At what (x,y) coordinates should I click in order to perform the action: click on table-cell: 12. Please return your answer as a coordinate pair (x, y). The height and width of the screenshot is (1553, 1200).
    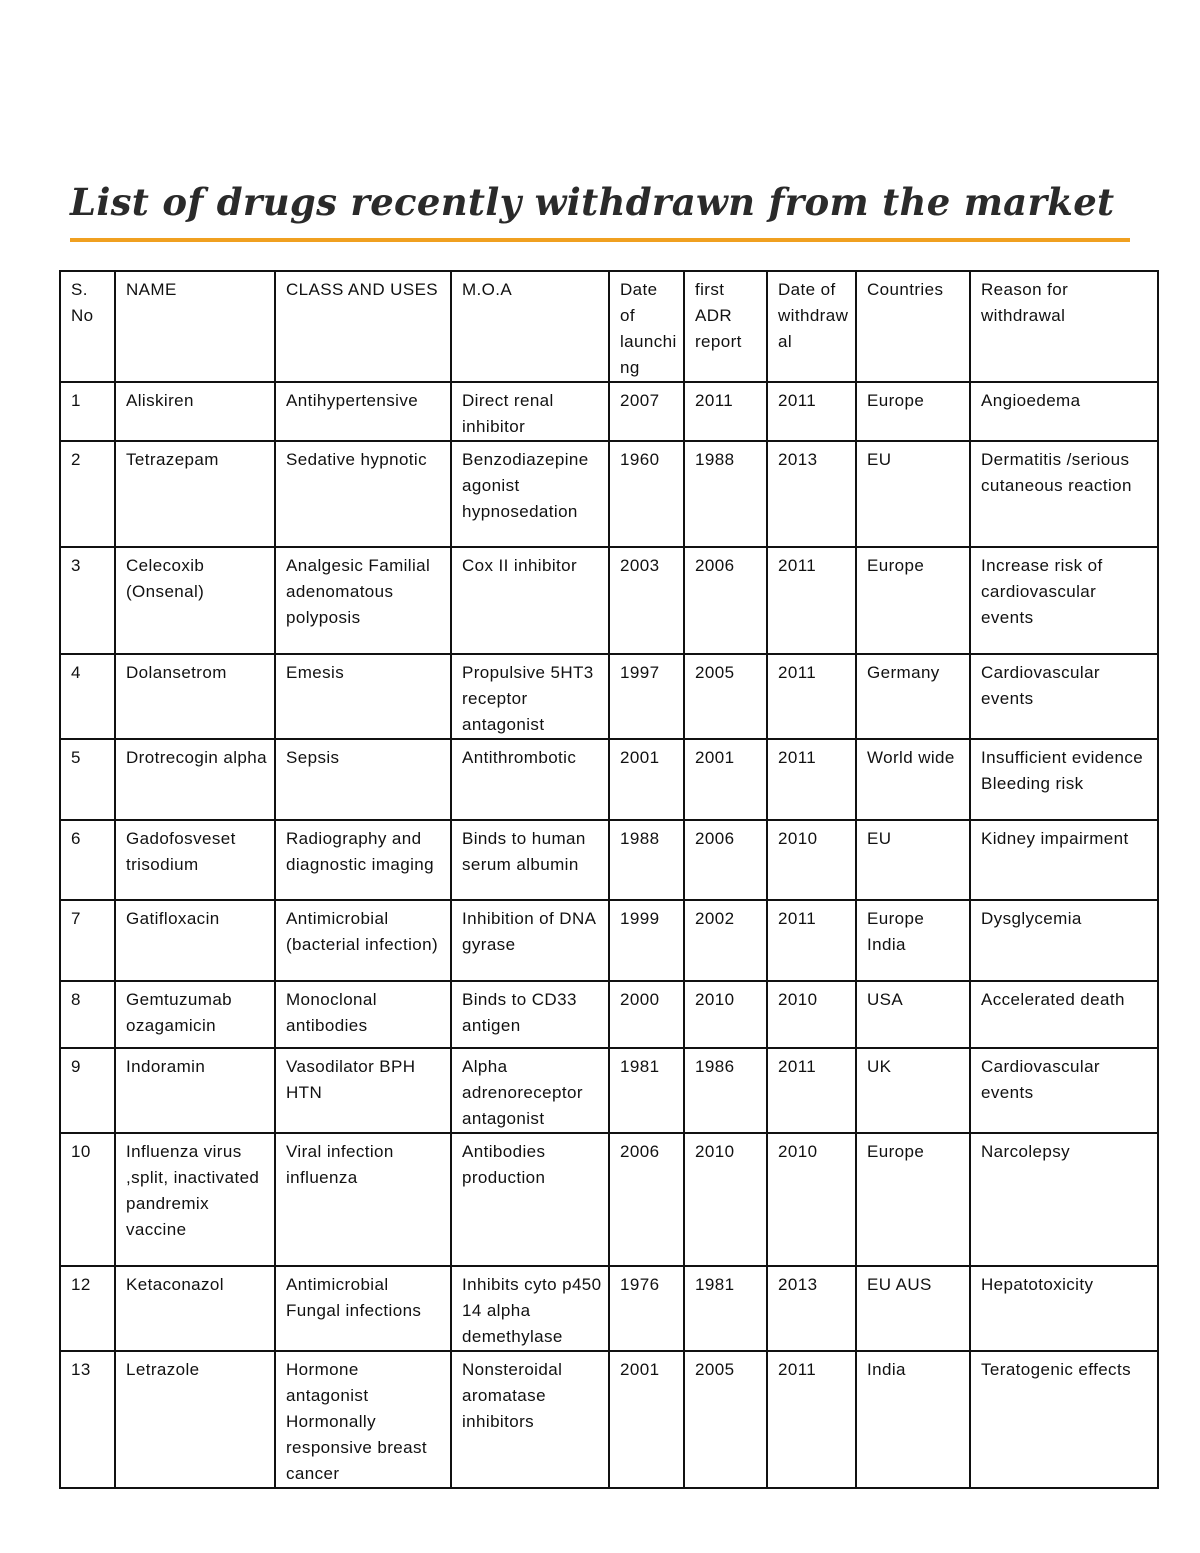
    Looking at the image, I should click on (87, 1308).